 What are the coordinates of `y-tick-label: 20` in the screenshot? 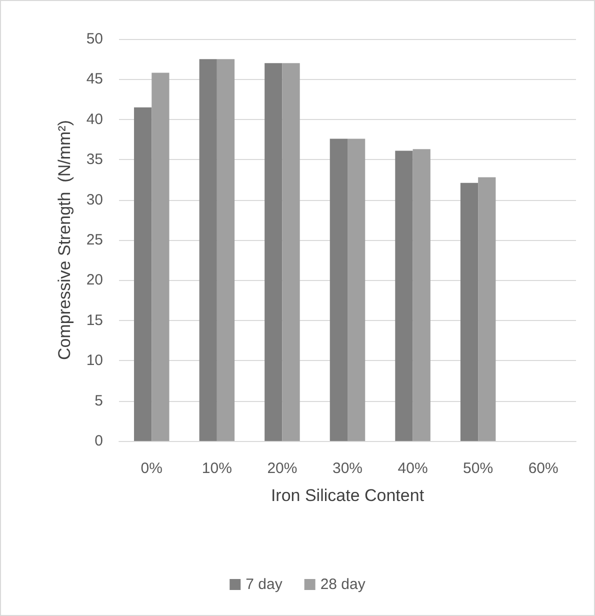 It's located at (94, 280).